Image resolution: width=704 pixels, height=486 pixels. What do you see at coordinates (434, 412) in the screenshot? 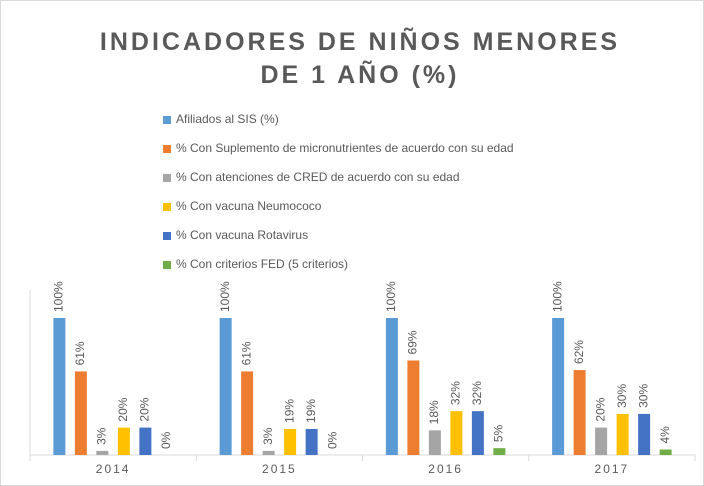
I see `value-label: 18%` at bounding box center [434, 412].